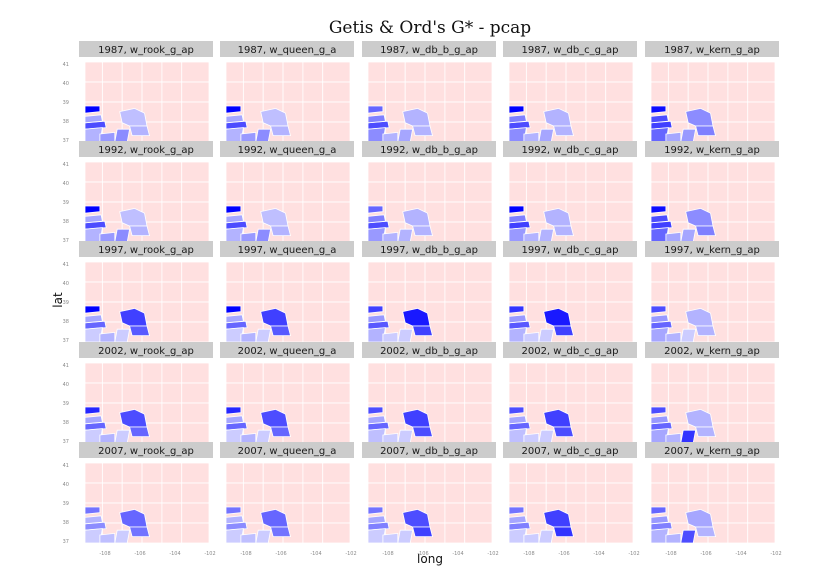 This screenshot has width=838, height=577. Describe the element at coordinates (287, 393) in the screenshot. I see `facet-panel: 2002, w_queen_g_a` at that location.